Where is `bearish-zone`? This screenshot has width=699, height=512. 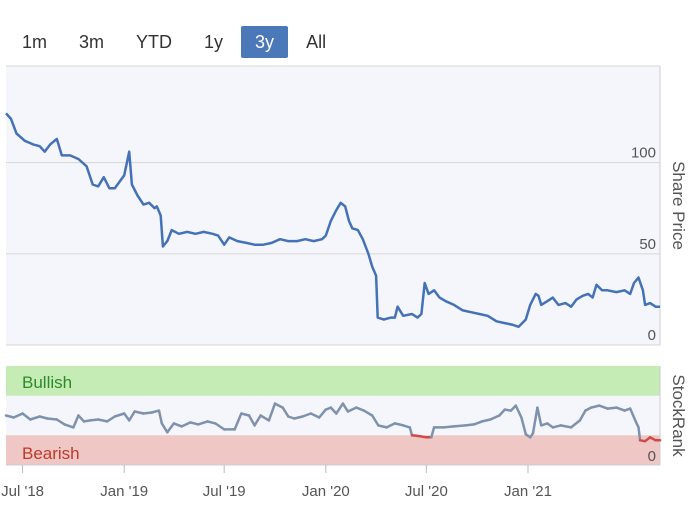 bearish-zone is located at coordinates (333, 450).